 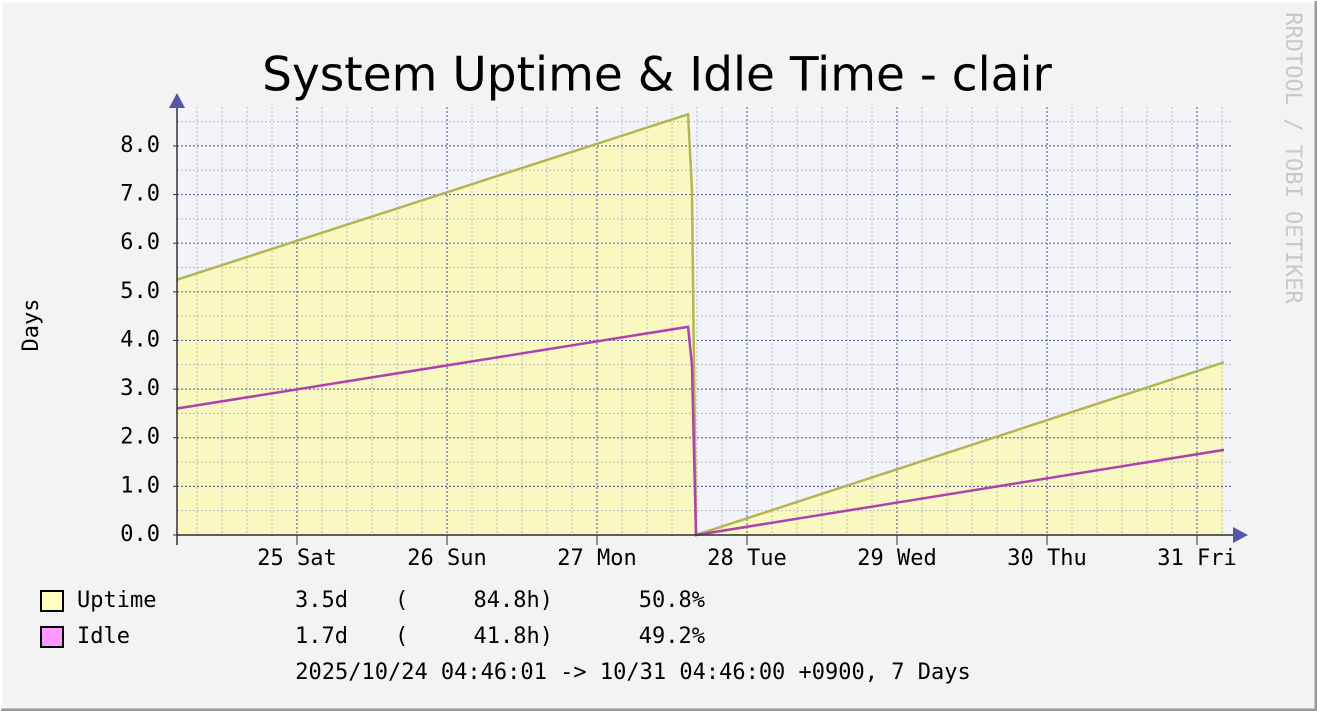 I want to click on y-tick-label: 4.0, so click(x=140, y=339).